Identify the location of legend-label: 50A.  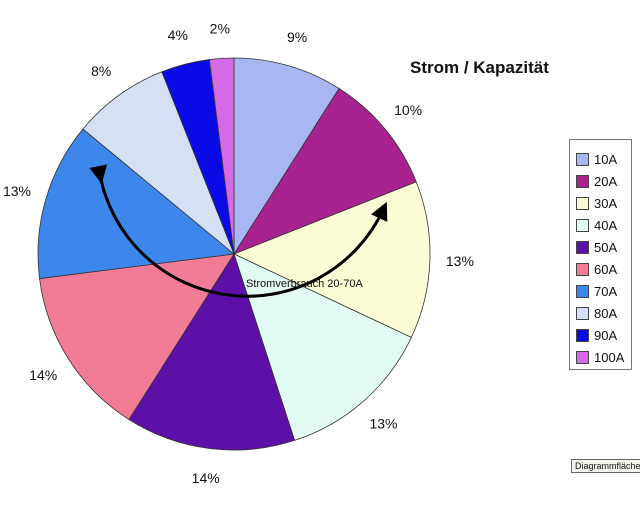
(606, 247).